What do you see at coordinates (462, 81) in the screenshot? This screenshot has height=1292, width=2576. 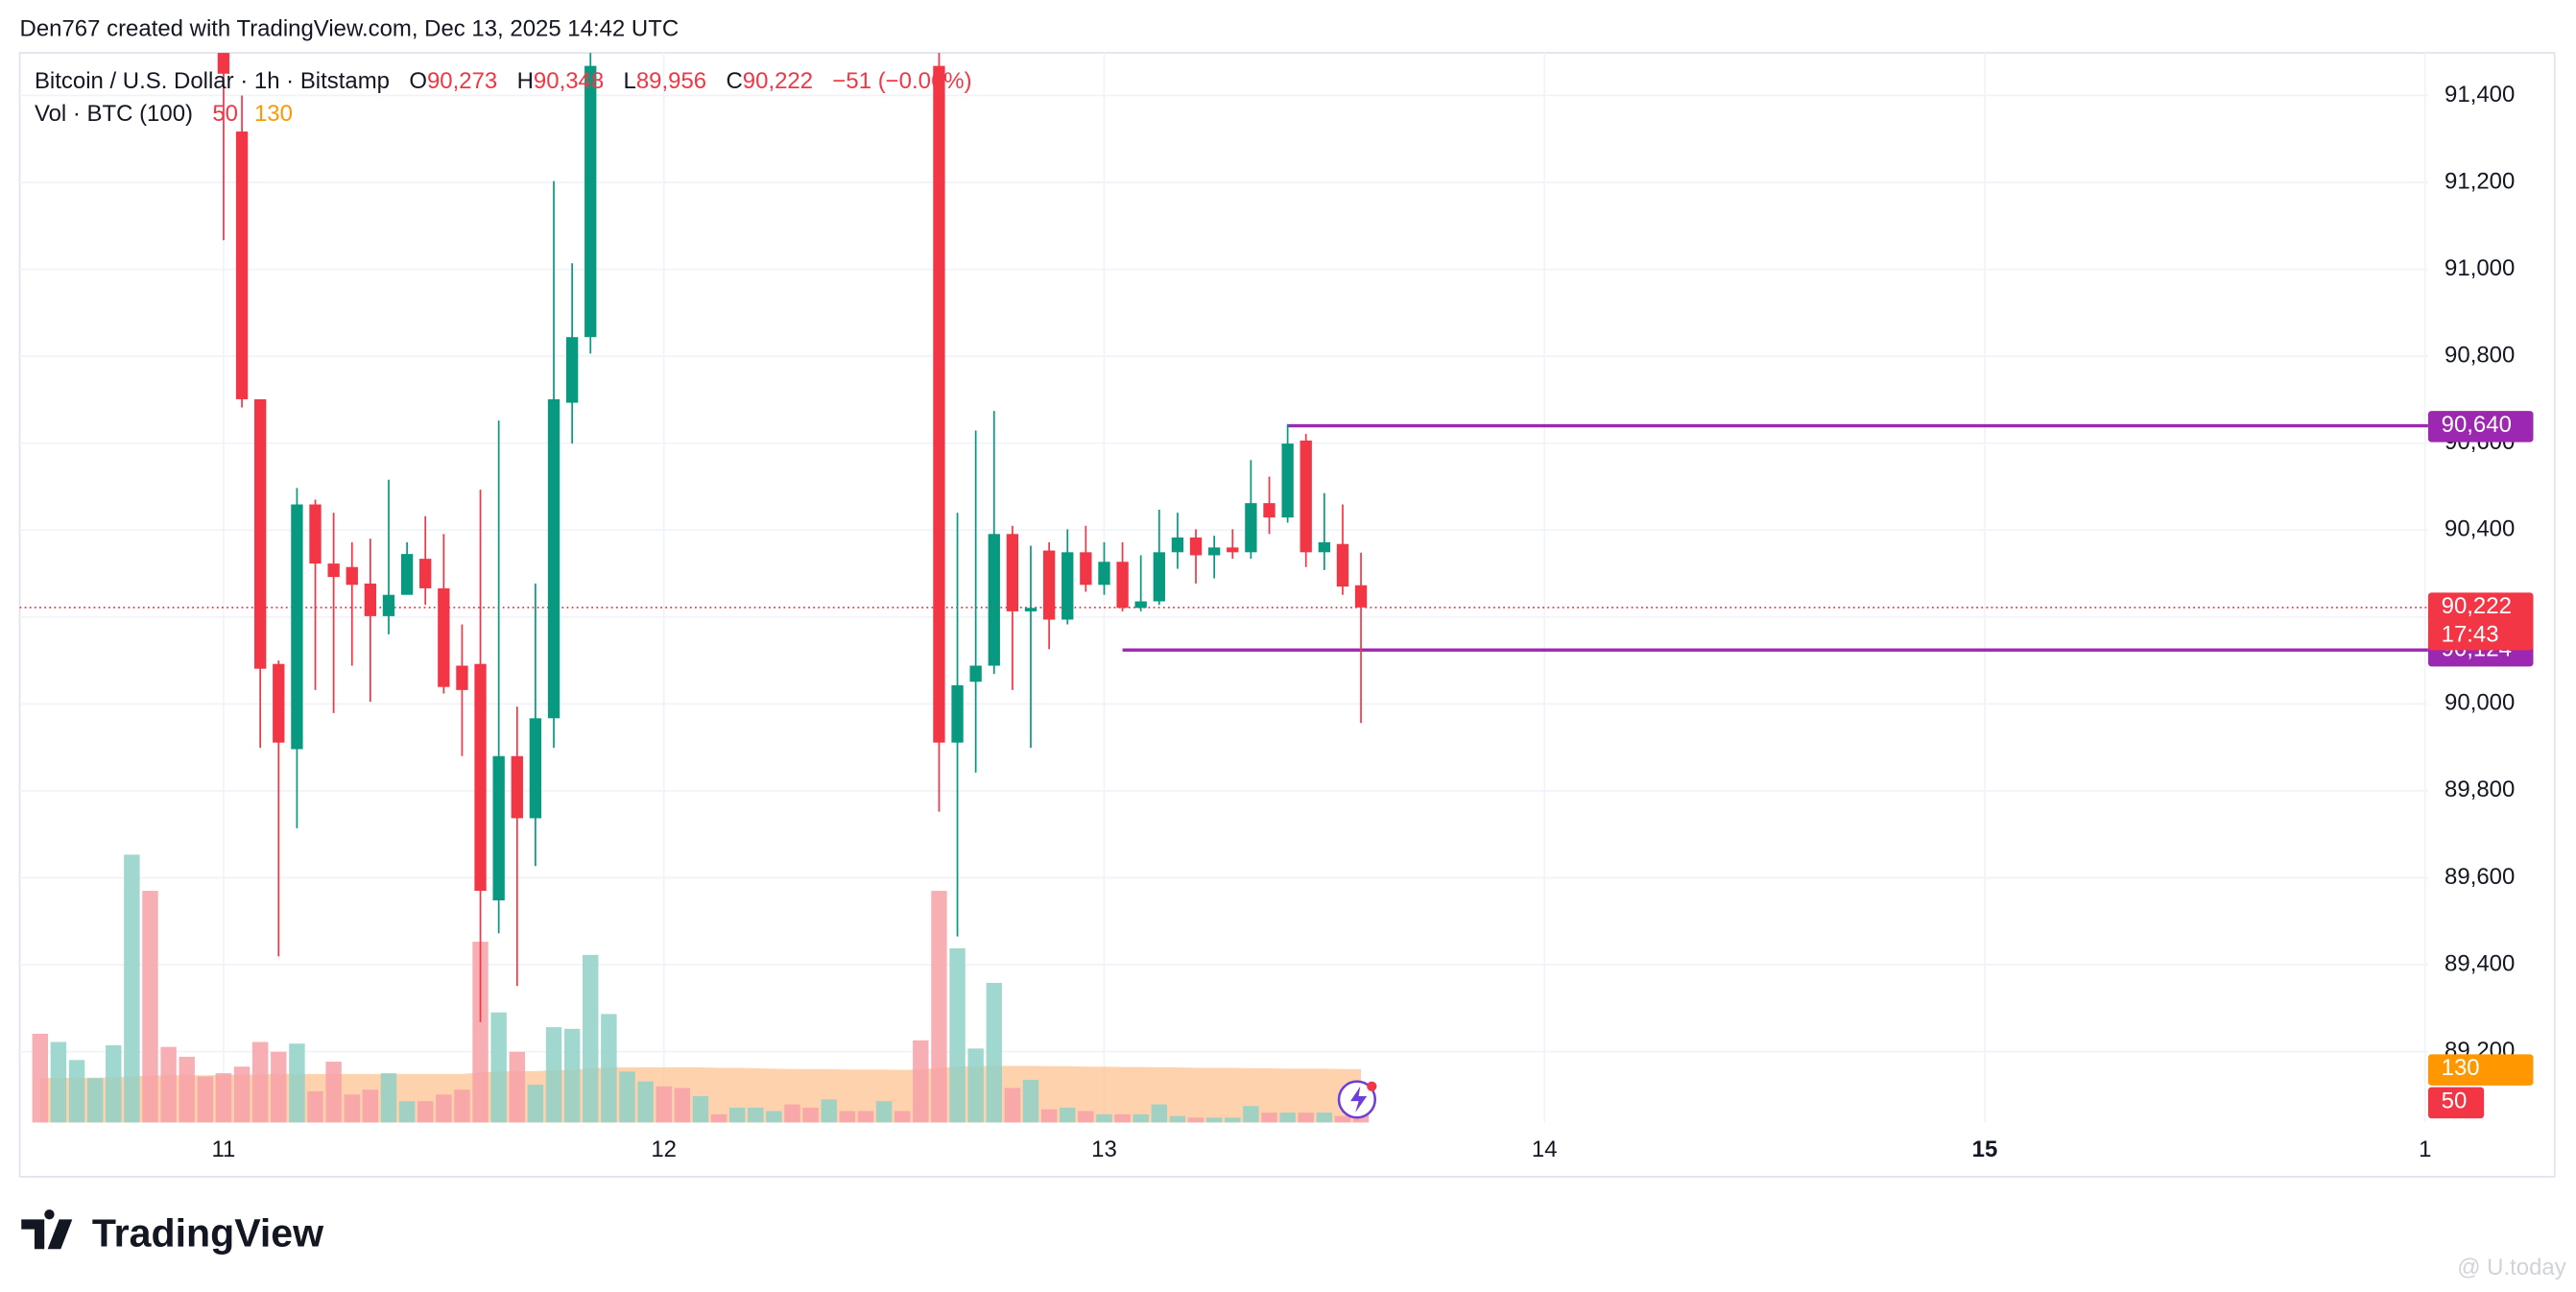 I see `legend-value: 90,273` at bounding box center [462, 81].